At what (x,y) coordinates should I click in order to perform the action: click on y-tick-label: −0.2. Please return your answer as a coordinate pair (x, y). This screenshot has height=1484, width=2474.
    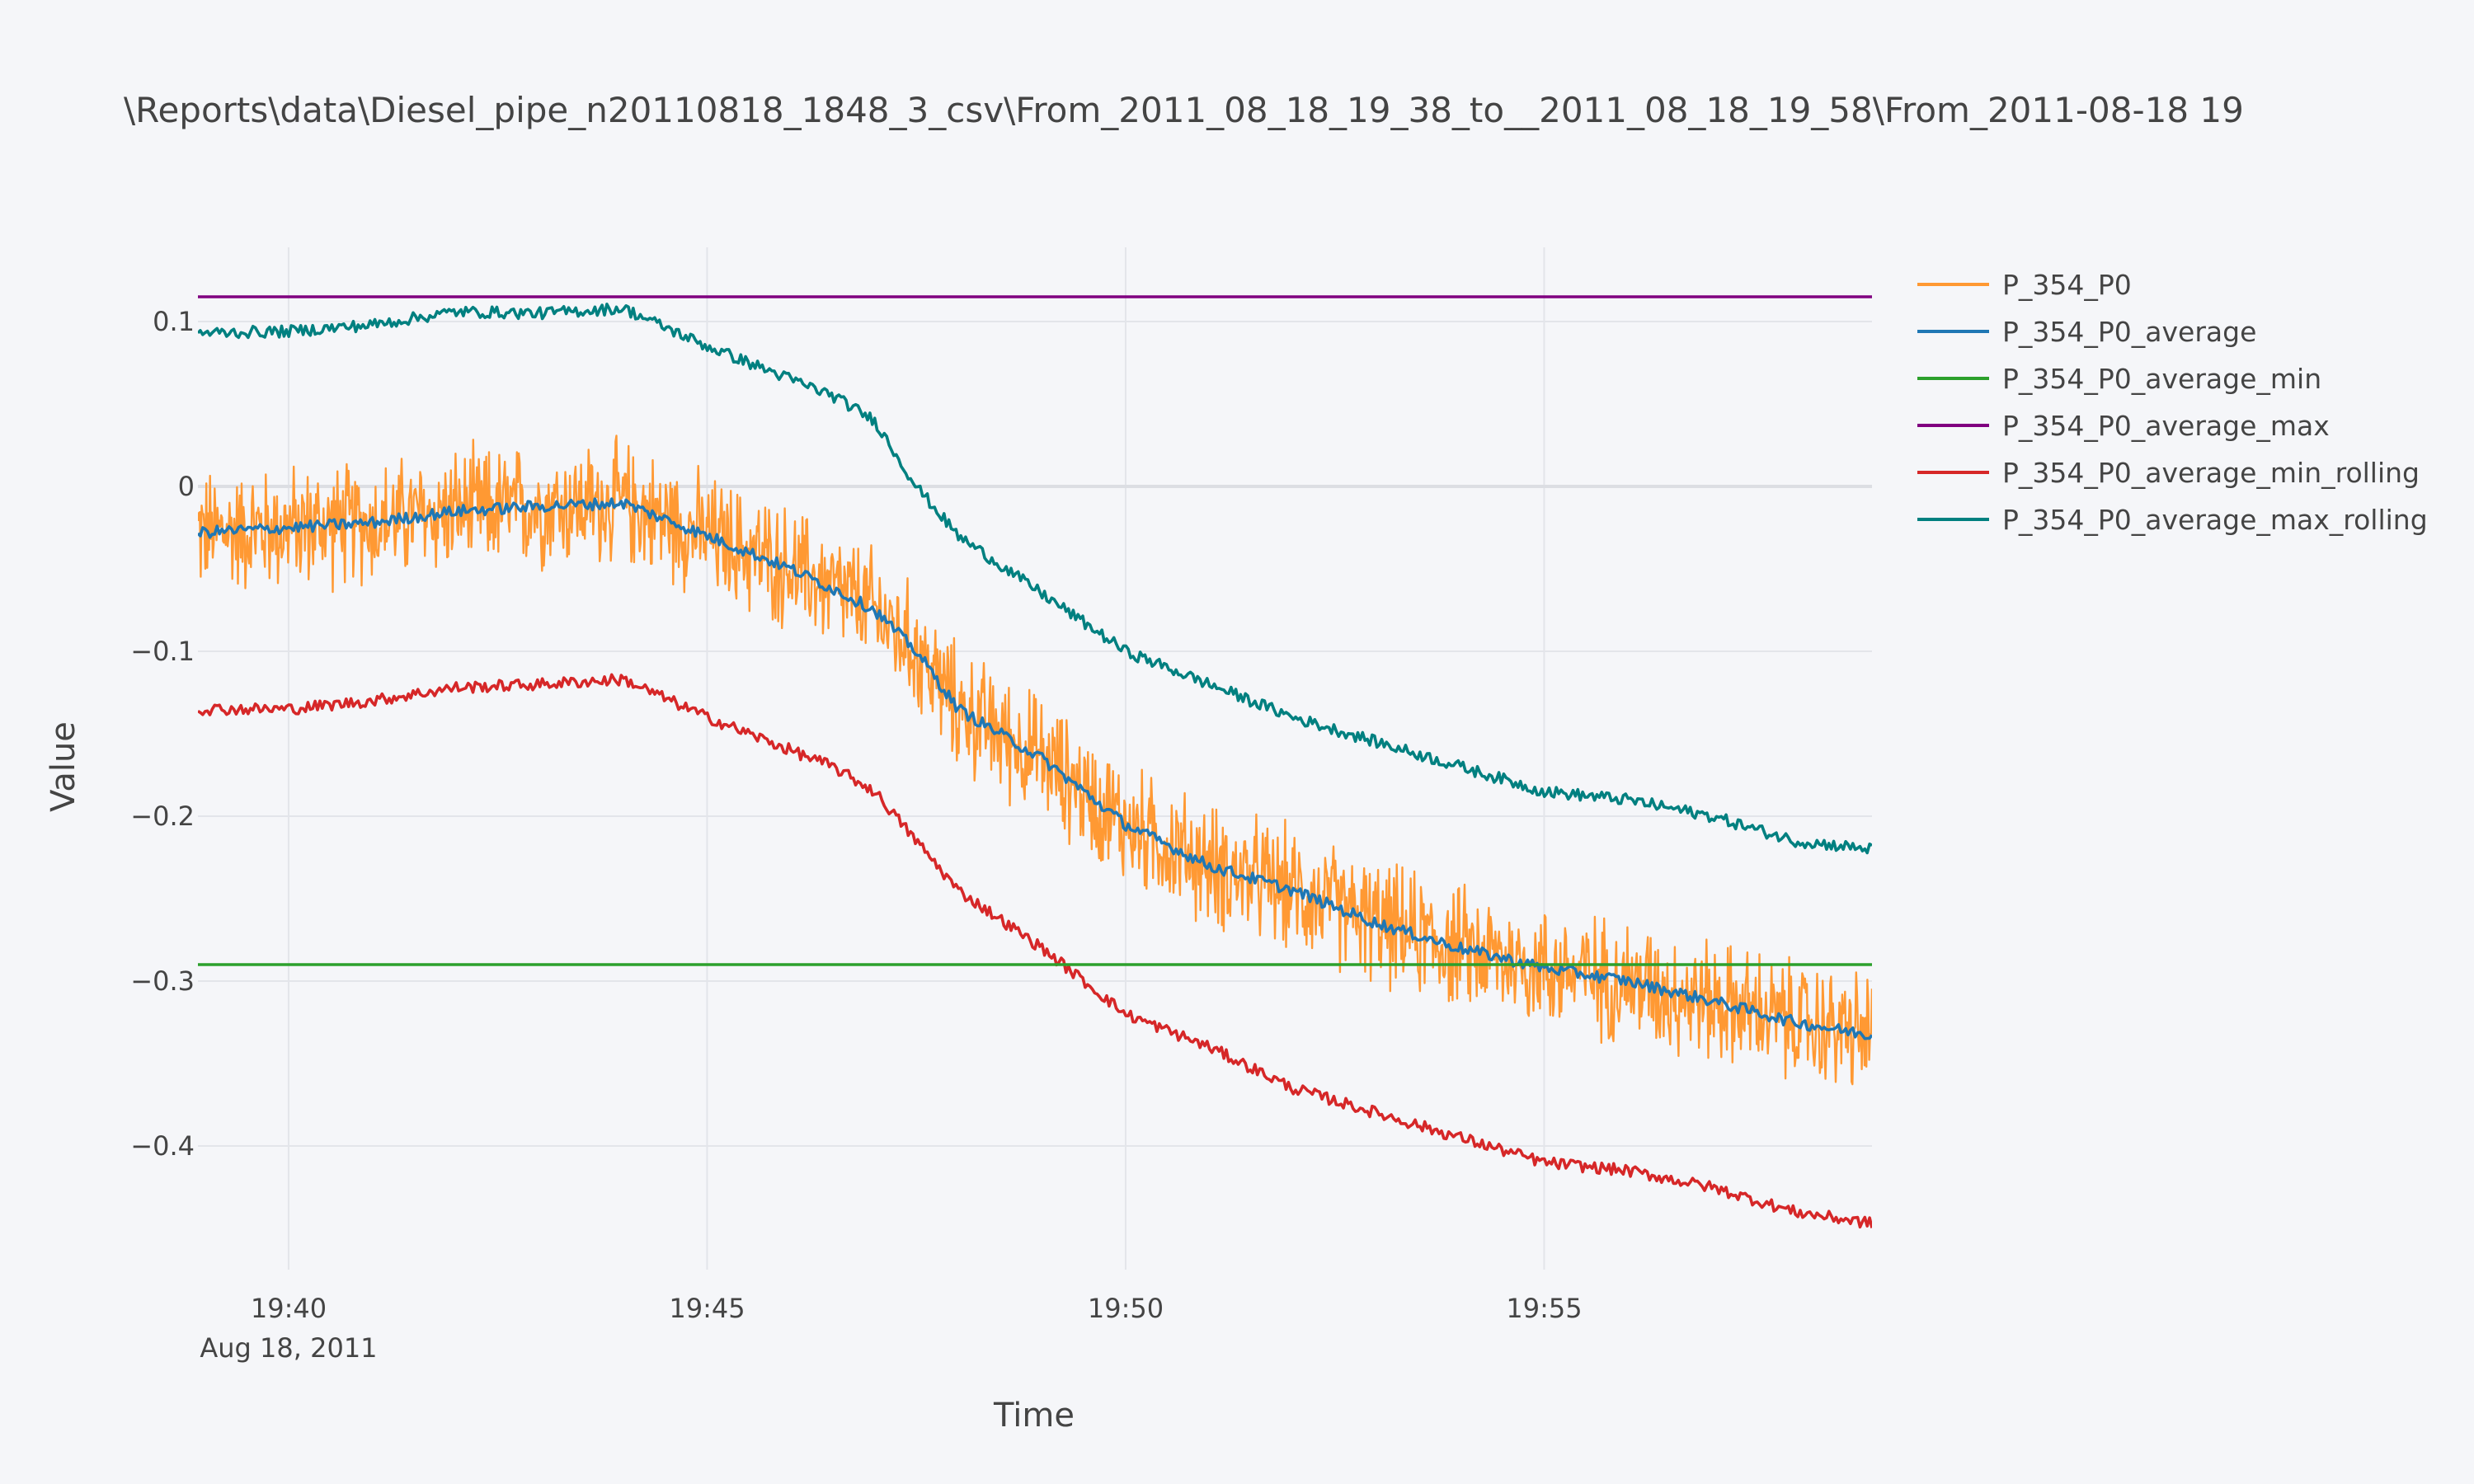
    Looking at the image, I should click on (162, 816).